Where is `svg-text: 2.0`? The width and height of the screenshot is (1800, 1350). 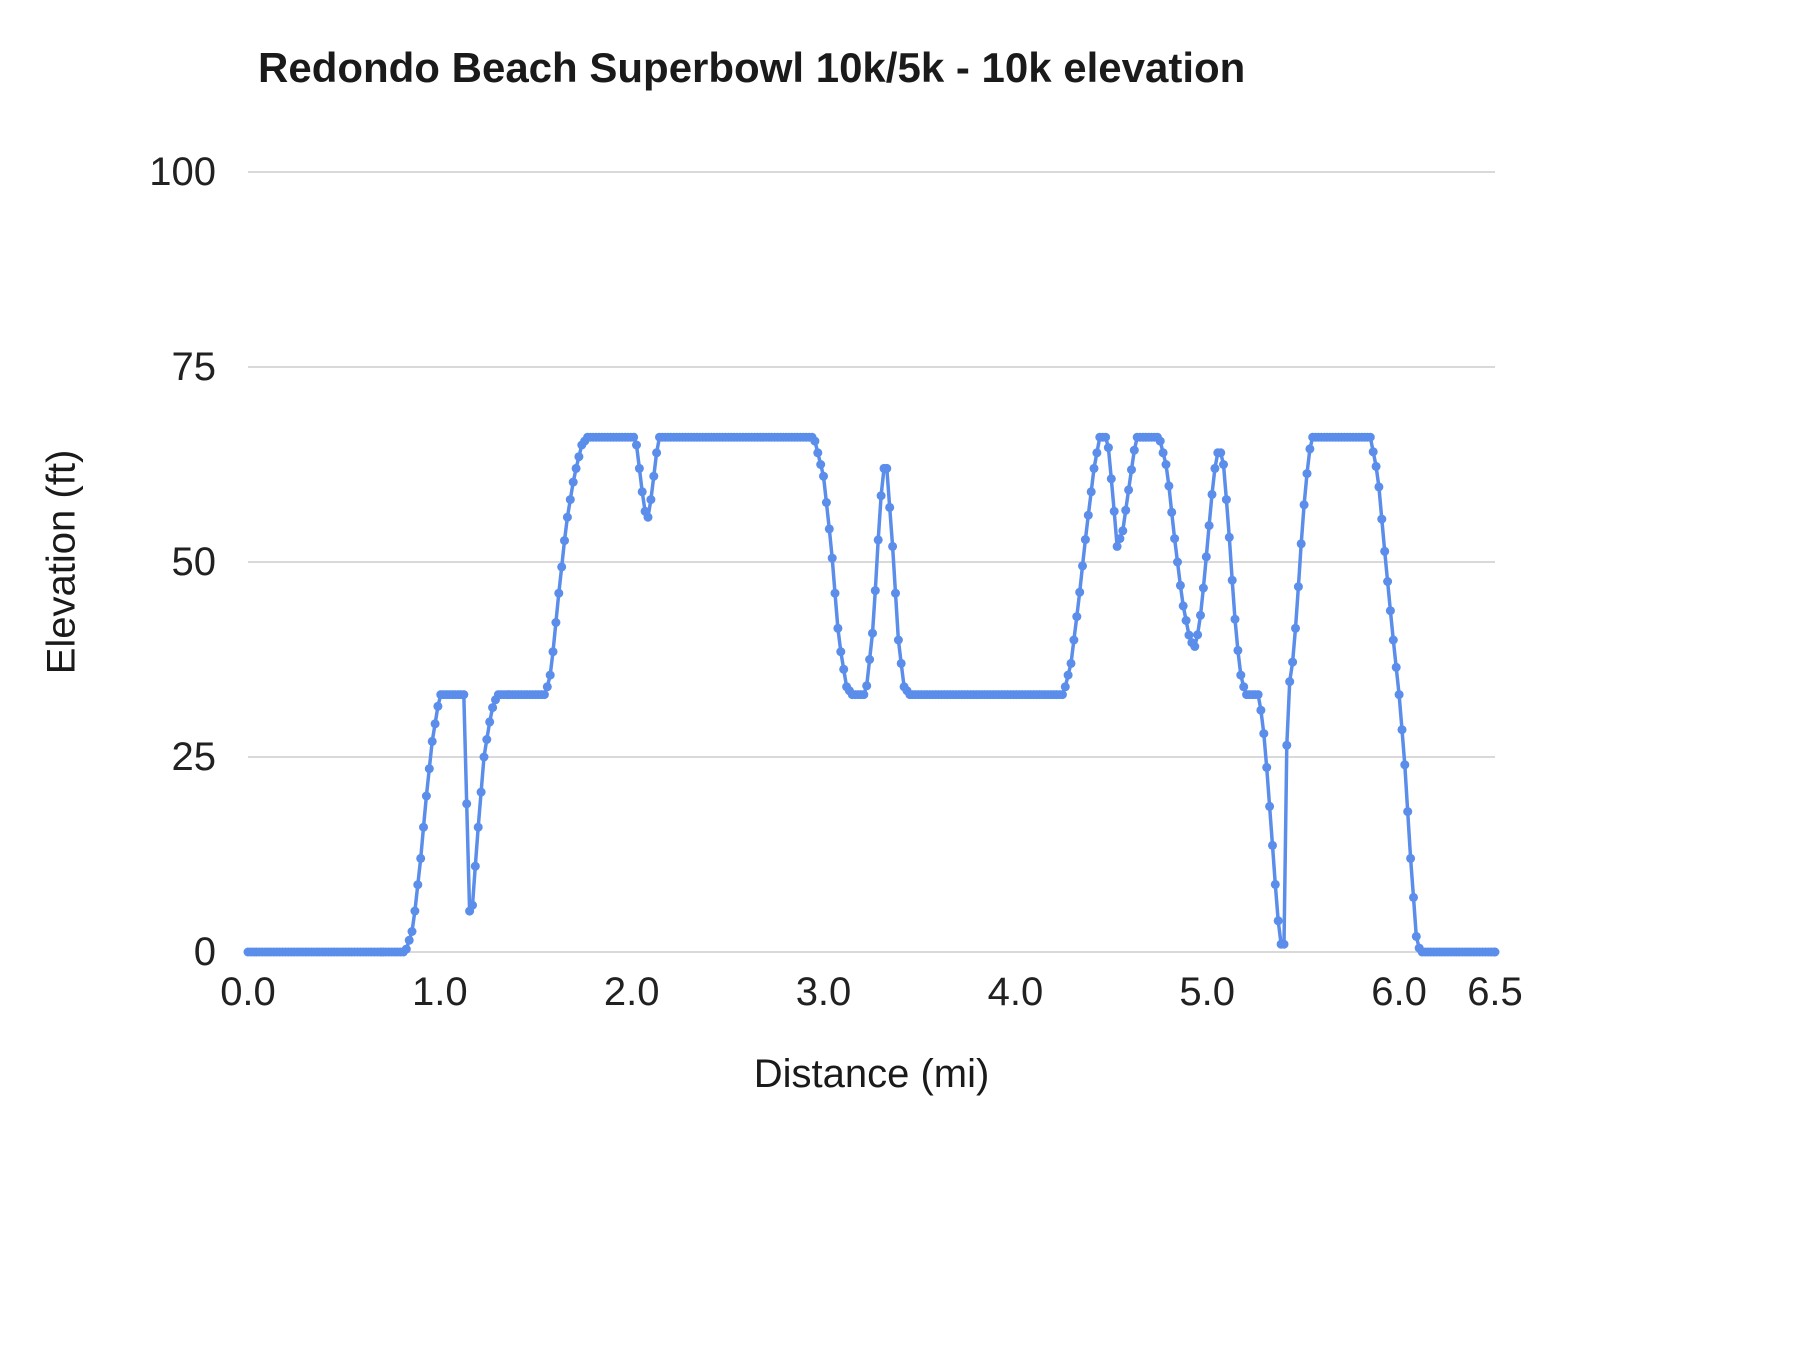
svg-text: 2.0 is located at coordinates (632, 992).